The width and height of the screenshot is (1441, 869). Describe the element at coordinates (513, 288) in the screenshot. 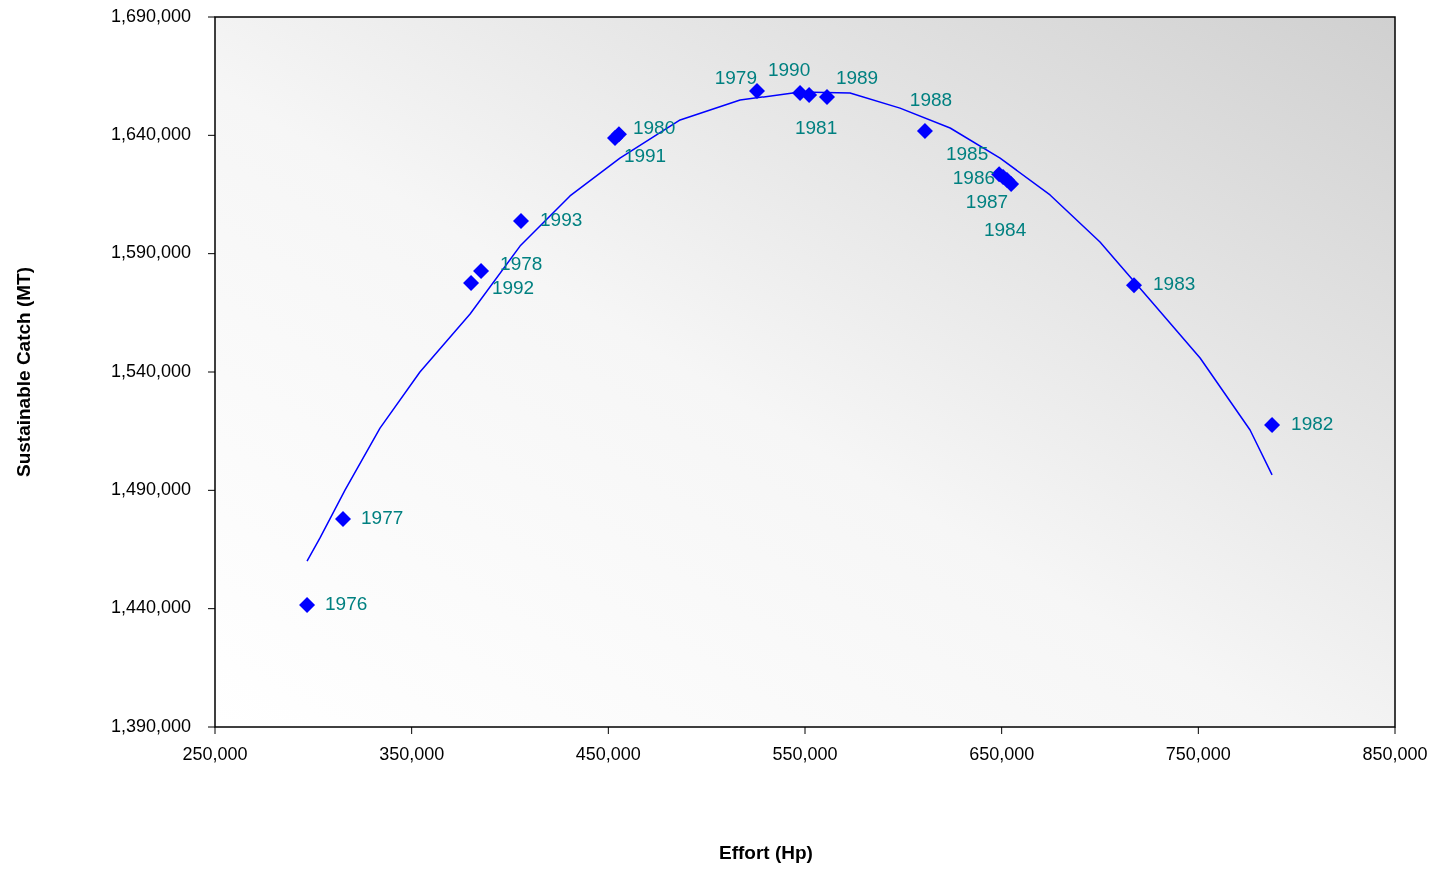

I see `annotation: 1992` at that location.